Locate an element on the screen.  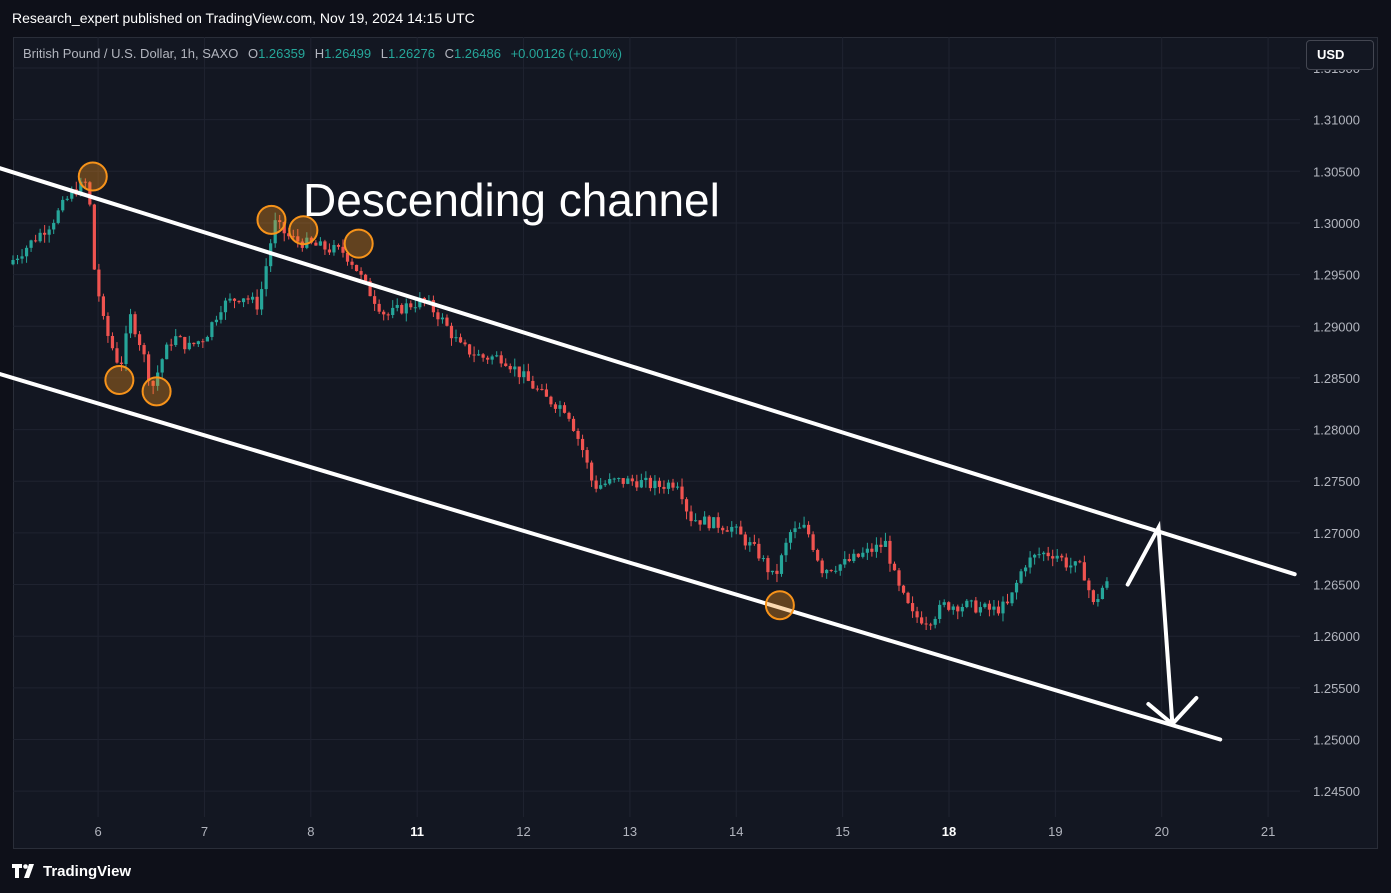
x-tick-label: 7 is located at coordinates (204, 831).